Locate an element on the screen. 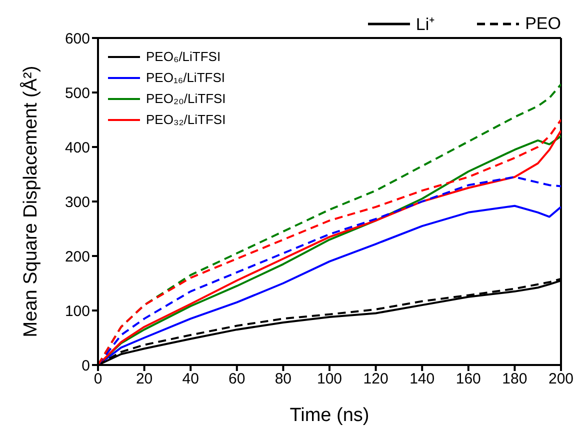 The width and height of the screenshot is (581, 443). legend-label: PEO₁₆/LiTFSI is located at coordinates (185, 77).